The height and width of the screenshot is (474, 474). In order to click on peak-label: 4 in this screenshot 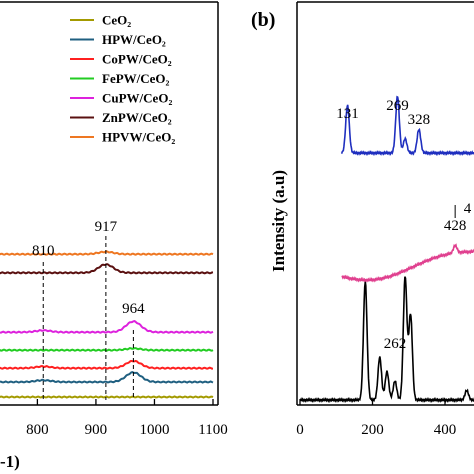, I will do `click(468, 209)`.